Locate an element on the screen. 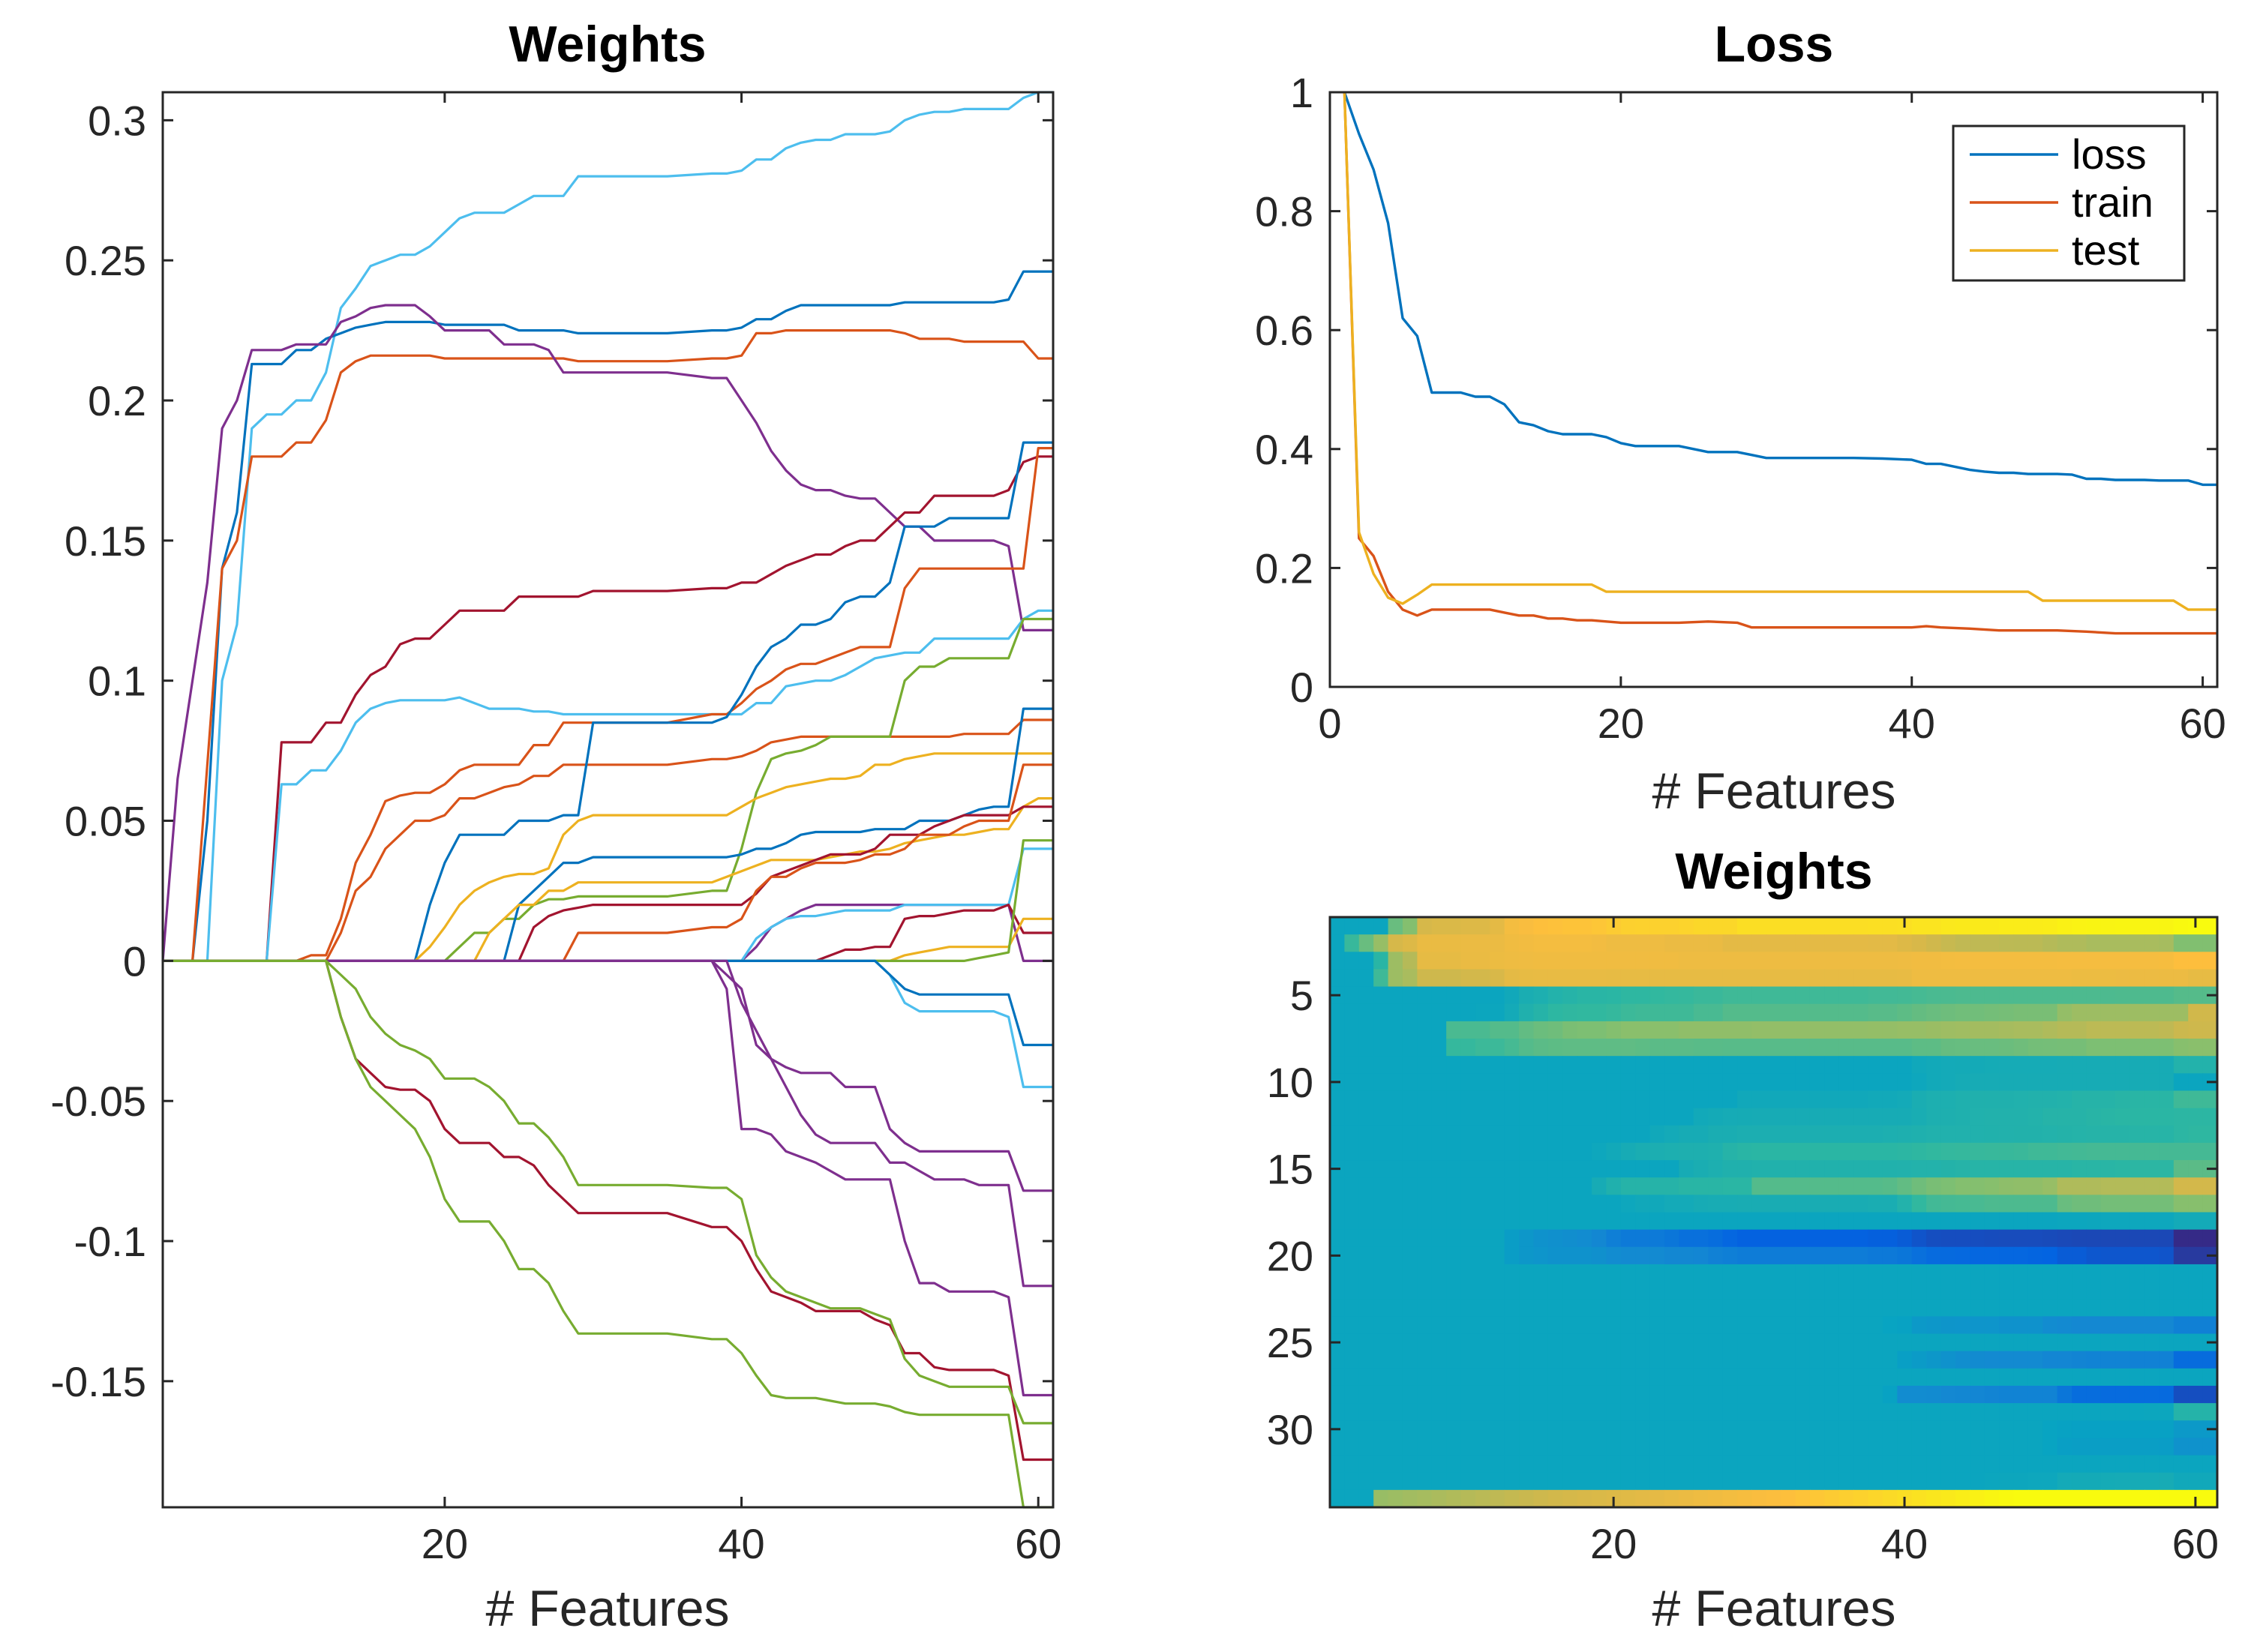  loss-ytick-label-0.8: 0.8 is located at coordinates (1284, 212).